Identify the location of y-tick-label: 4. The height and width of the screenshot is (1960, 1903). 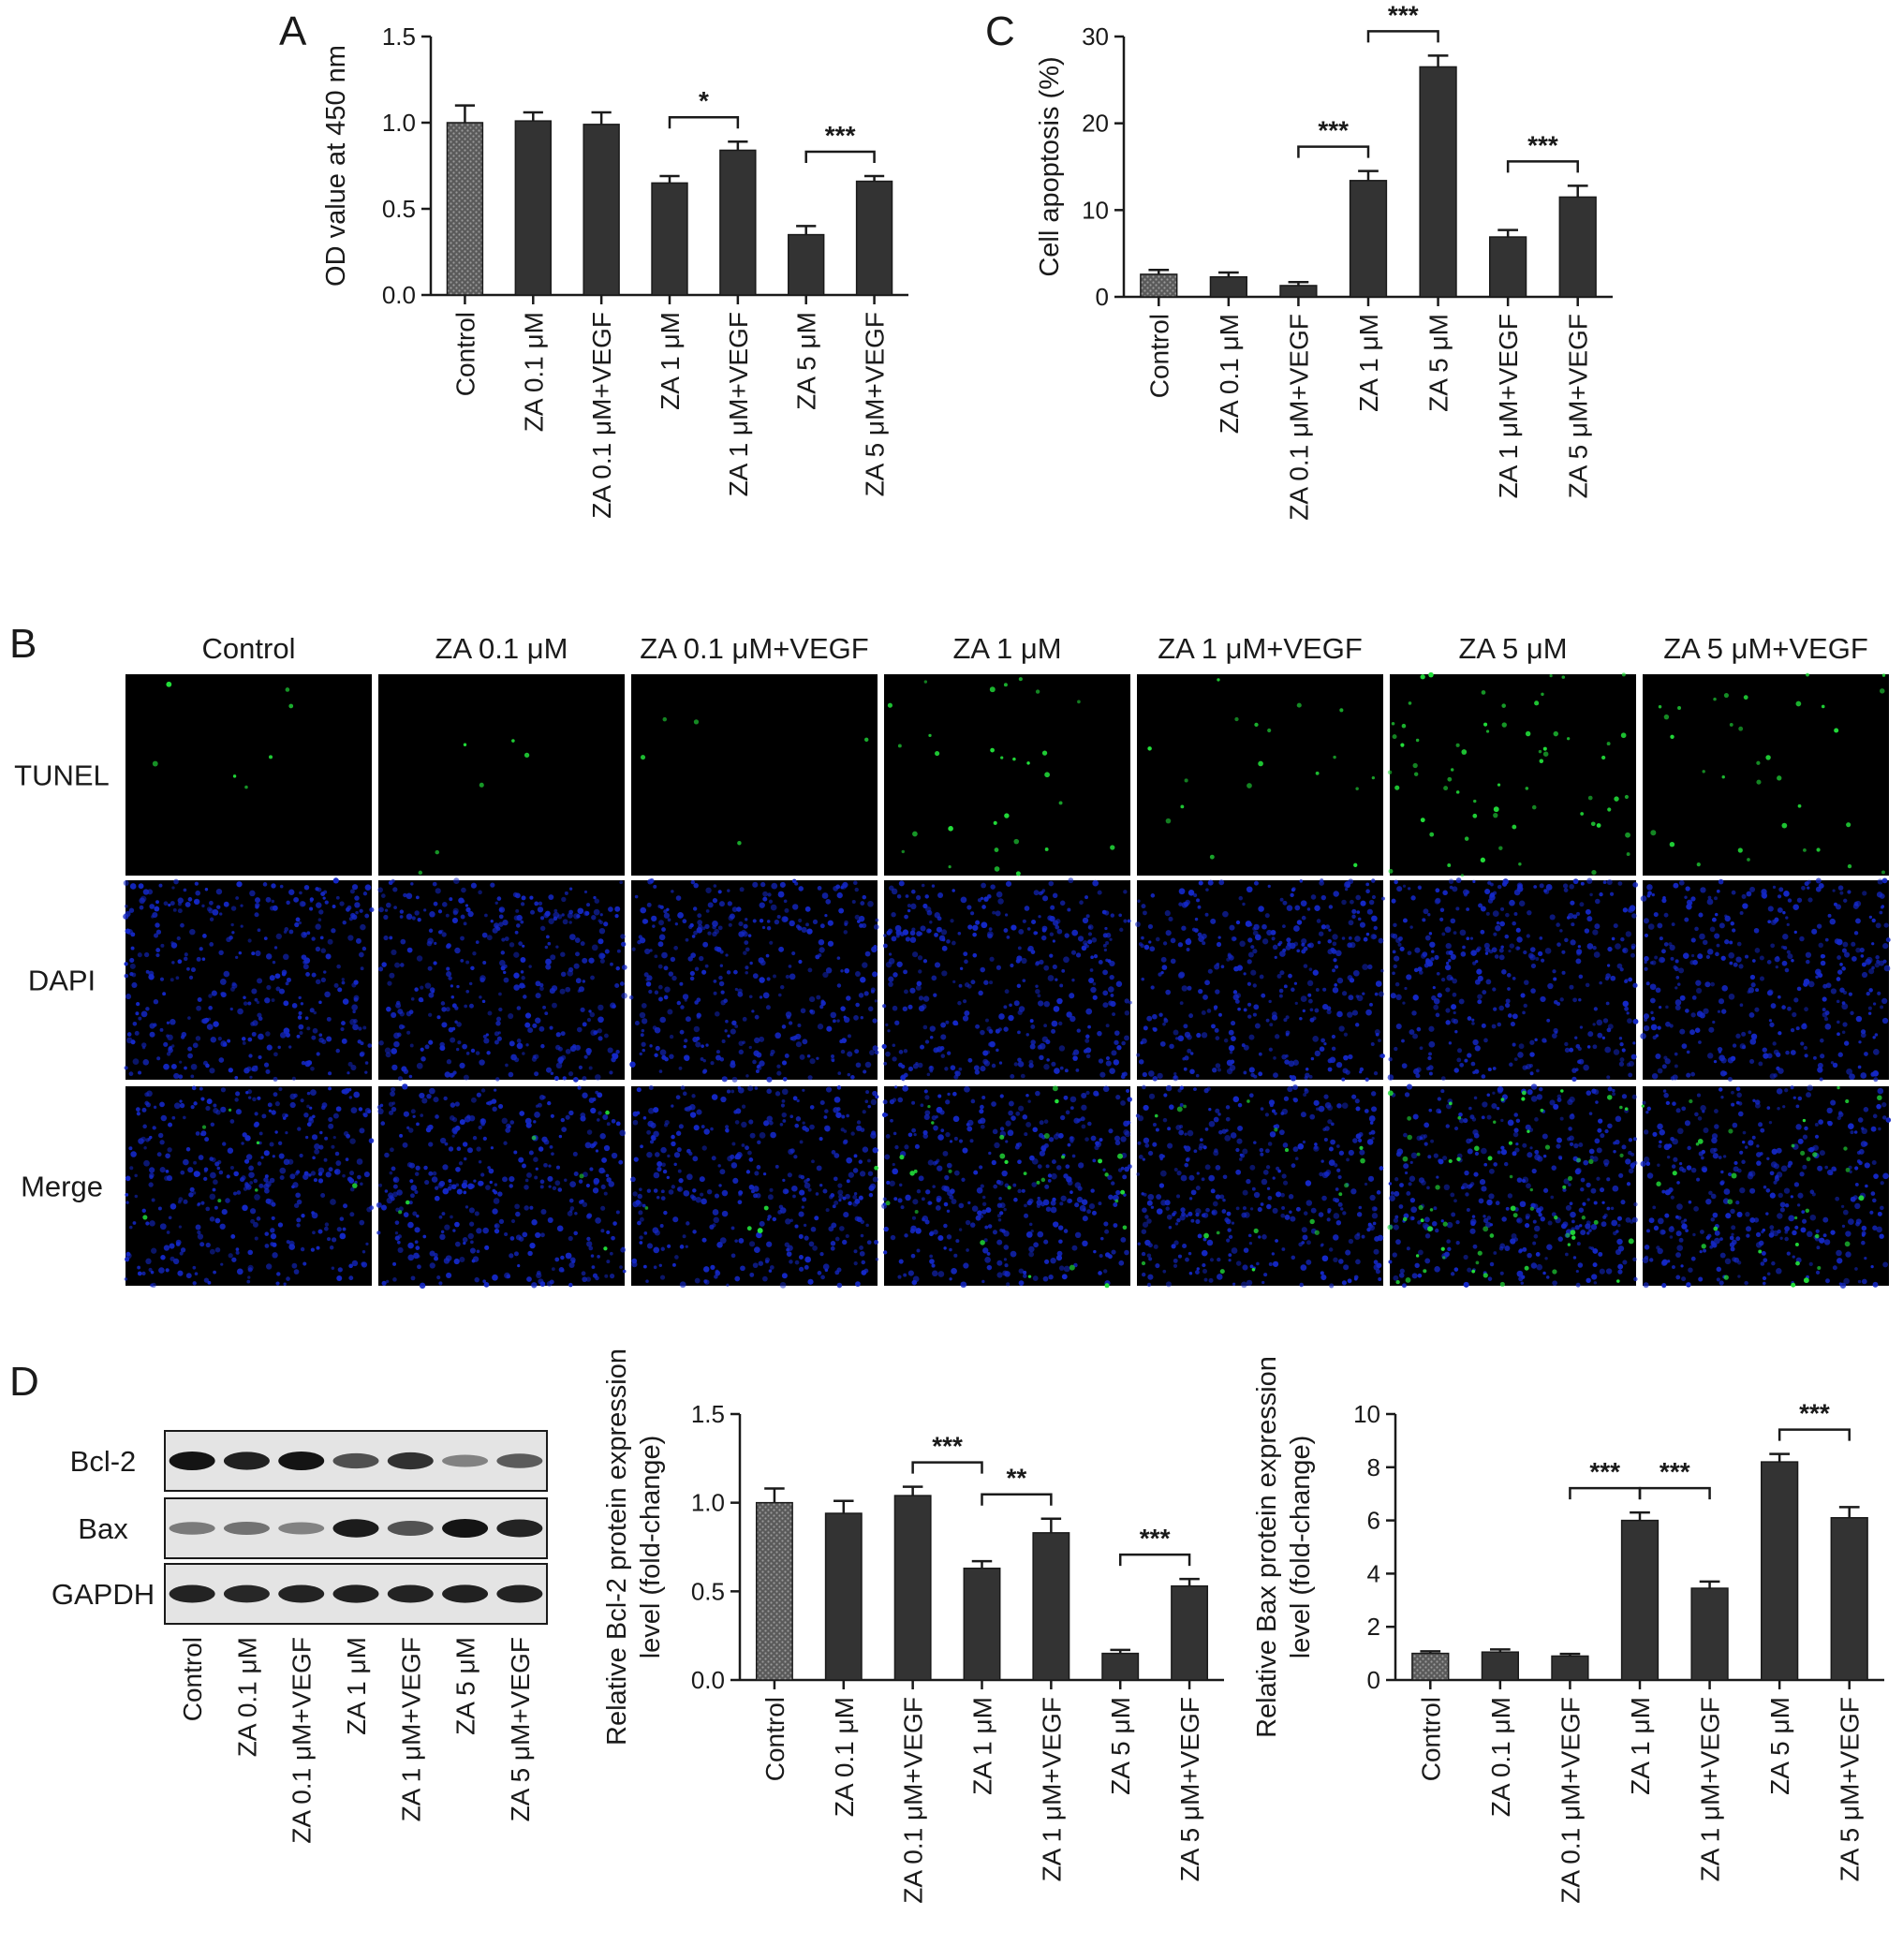
(1373, 1573).